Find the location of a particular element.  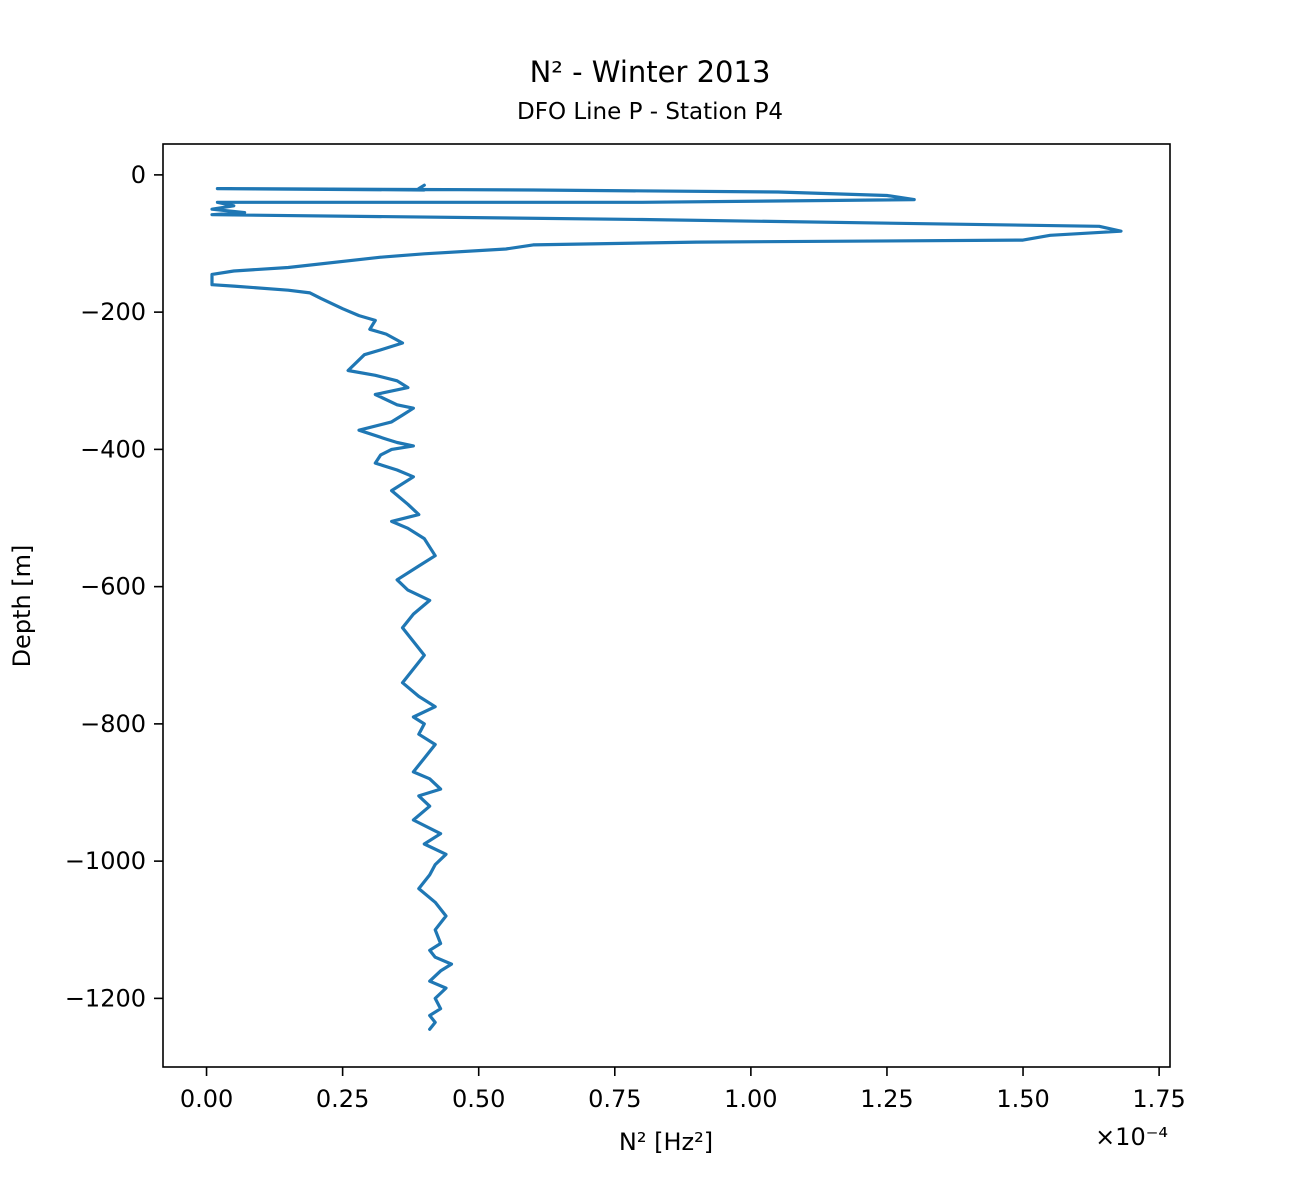

y-tick-label: −1000 is located at coordinates (105, 861).